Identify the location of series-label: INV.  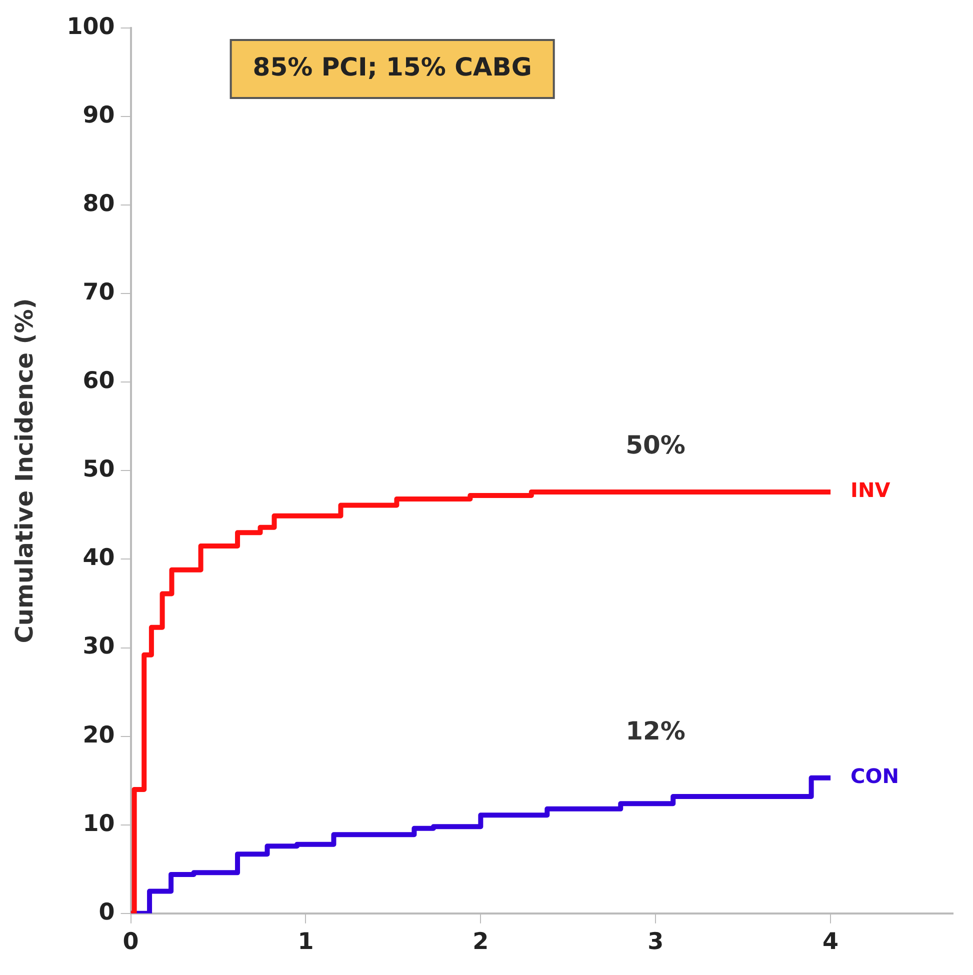
(870, 490).